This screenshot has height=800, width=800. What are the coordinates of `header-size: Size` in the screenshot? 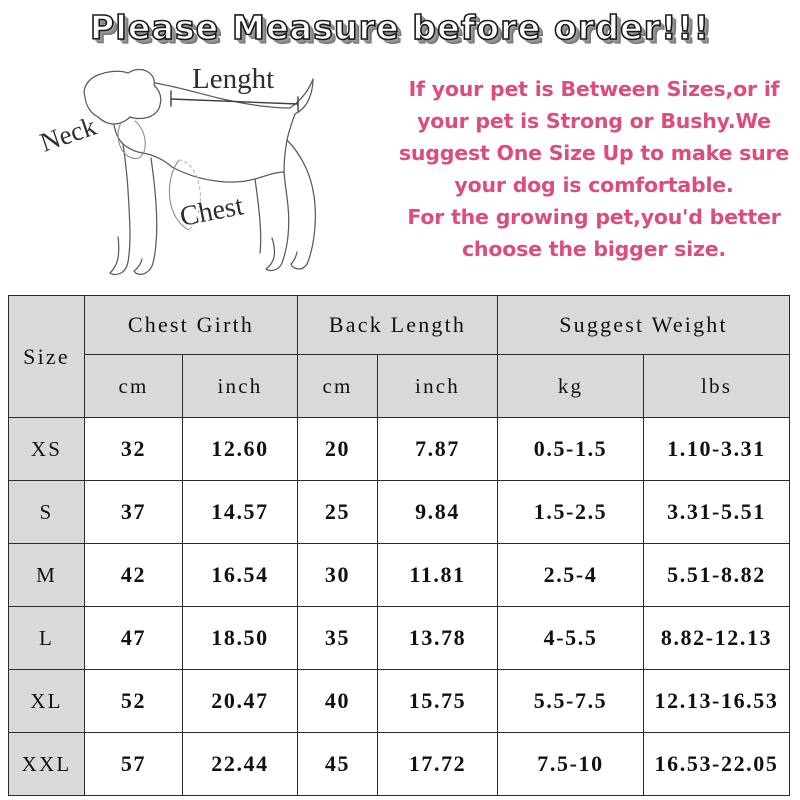 It's located at (46, 356).